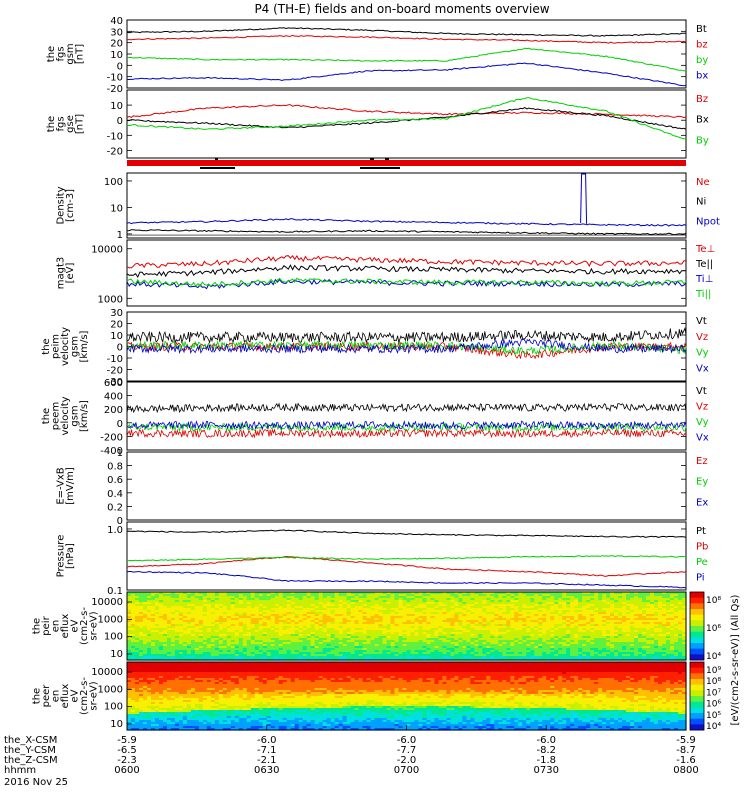 The height and width of the screenshot is (804, 750). What do you see at coordinates (702, 45) in the screenshot?
I see `legend-entry: bz` at bounding box center [702, 45].